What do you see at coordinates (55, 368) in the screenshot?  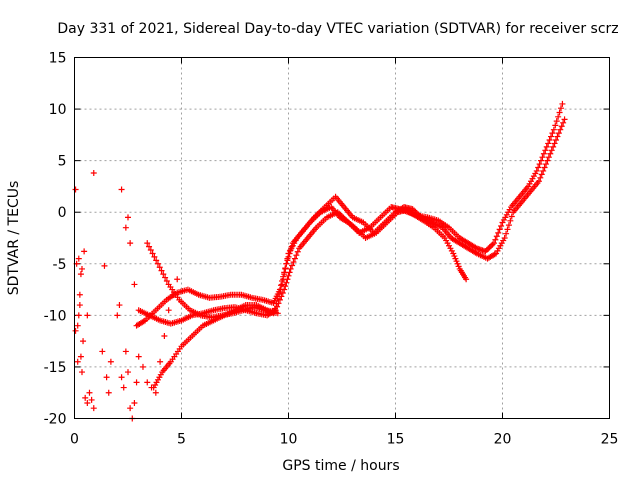 I see `y-tick-label: -15` at bounding box center [55, 368].